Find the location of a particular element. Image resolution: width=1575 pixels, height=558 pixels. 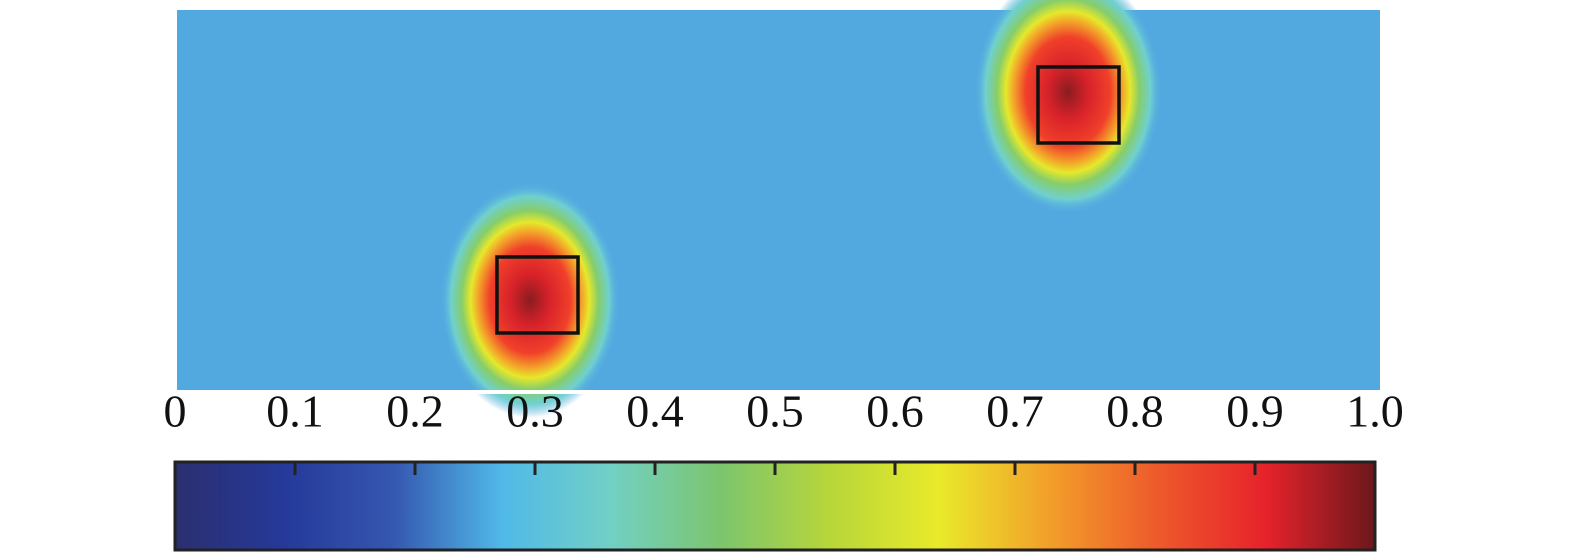

colorbar-tick-label: 0.1 is located at coordinates (295, 411).